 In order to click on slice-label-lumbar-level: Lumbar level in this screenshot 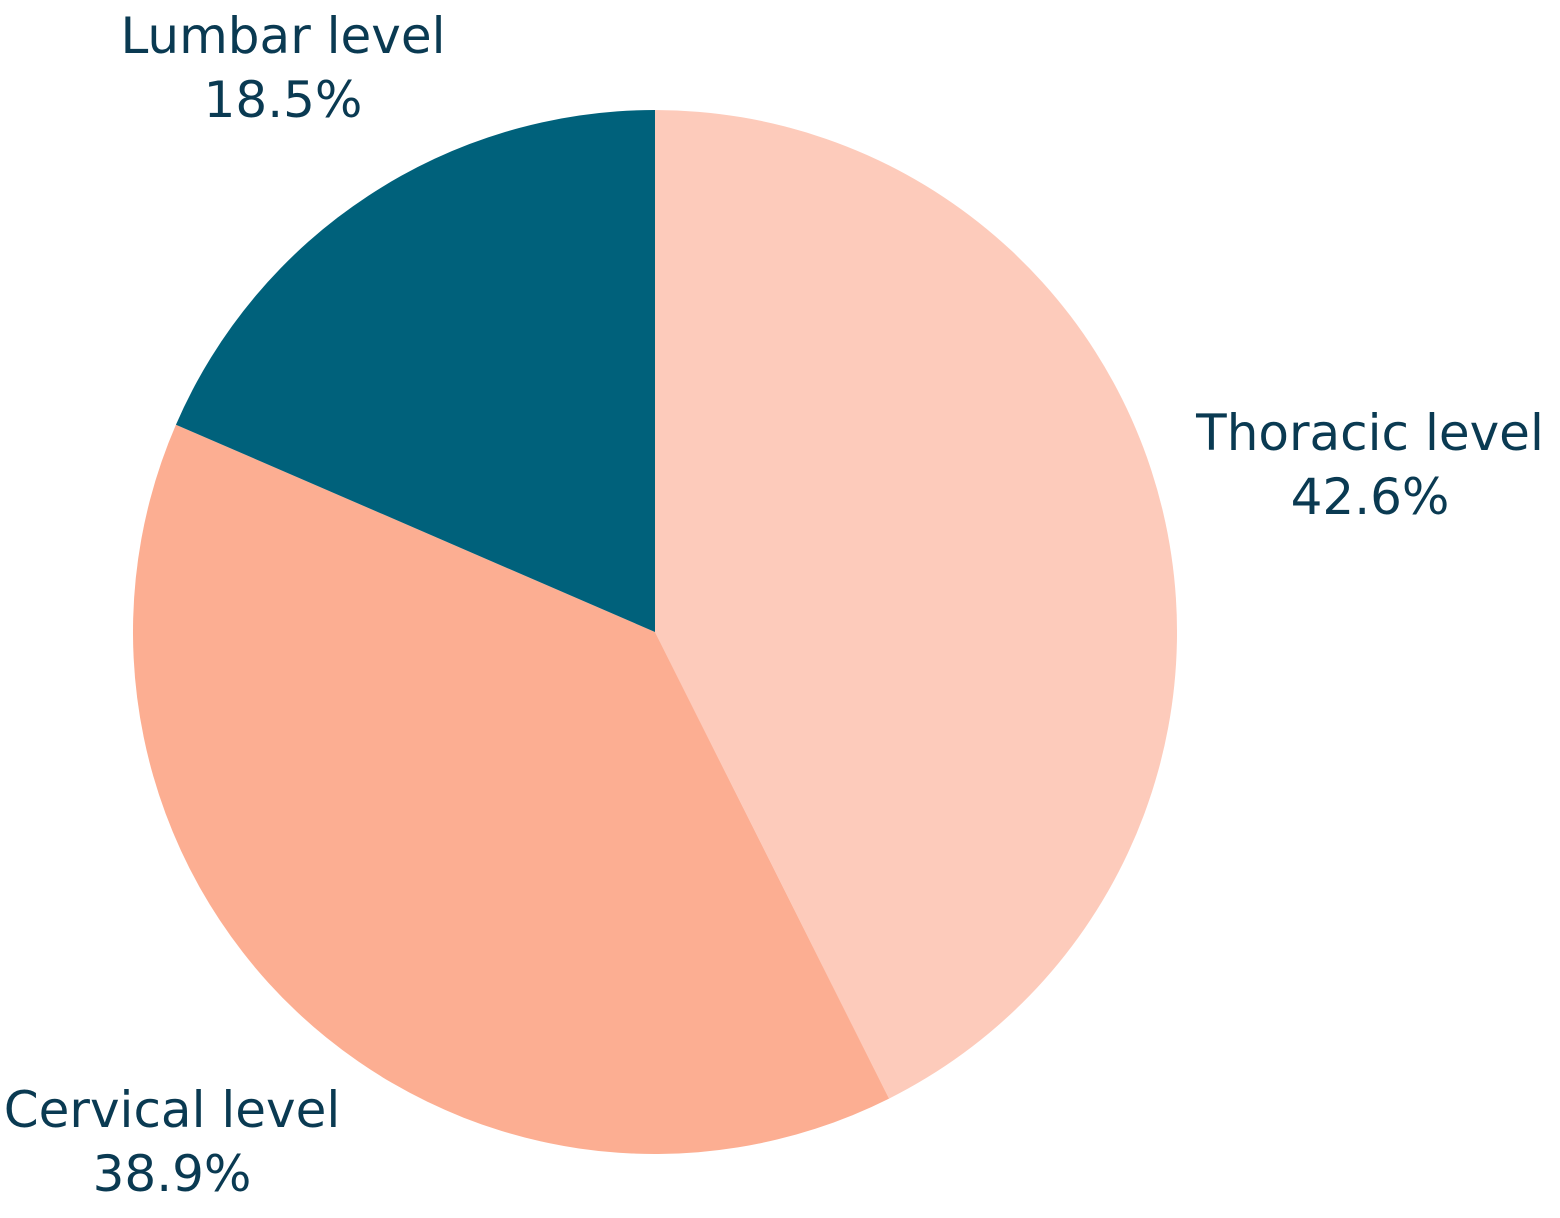, I will do `click(282, 36)`.